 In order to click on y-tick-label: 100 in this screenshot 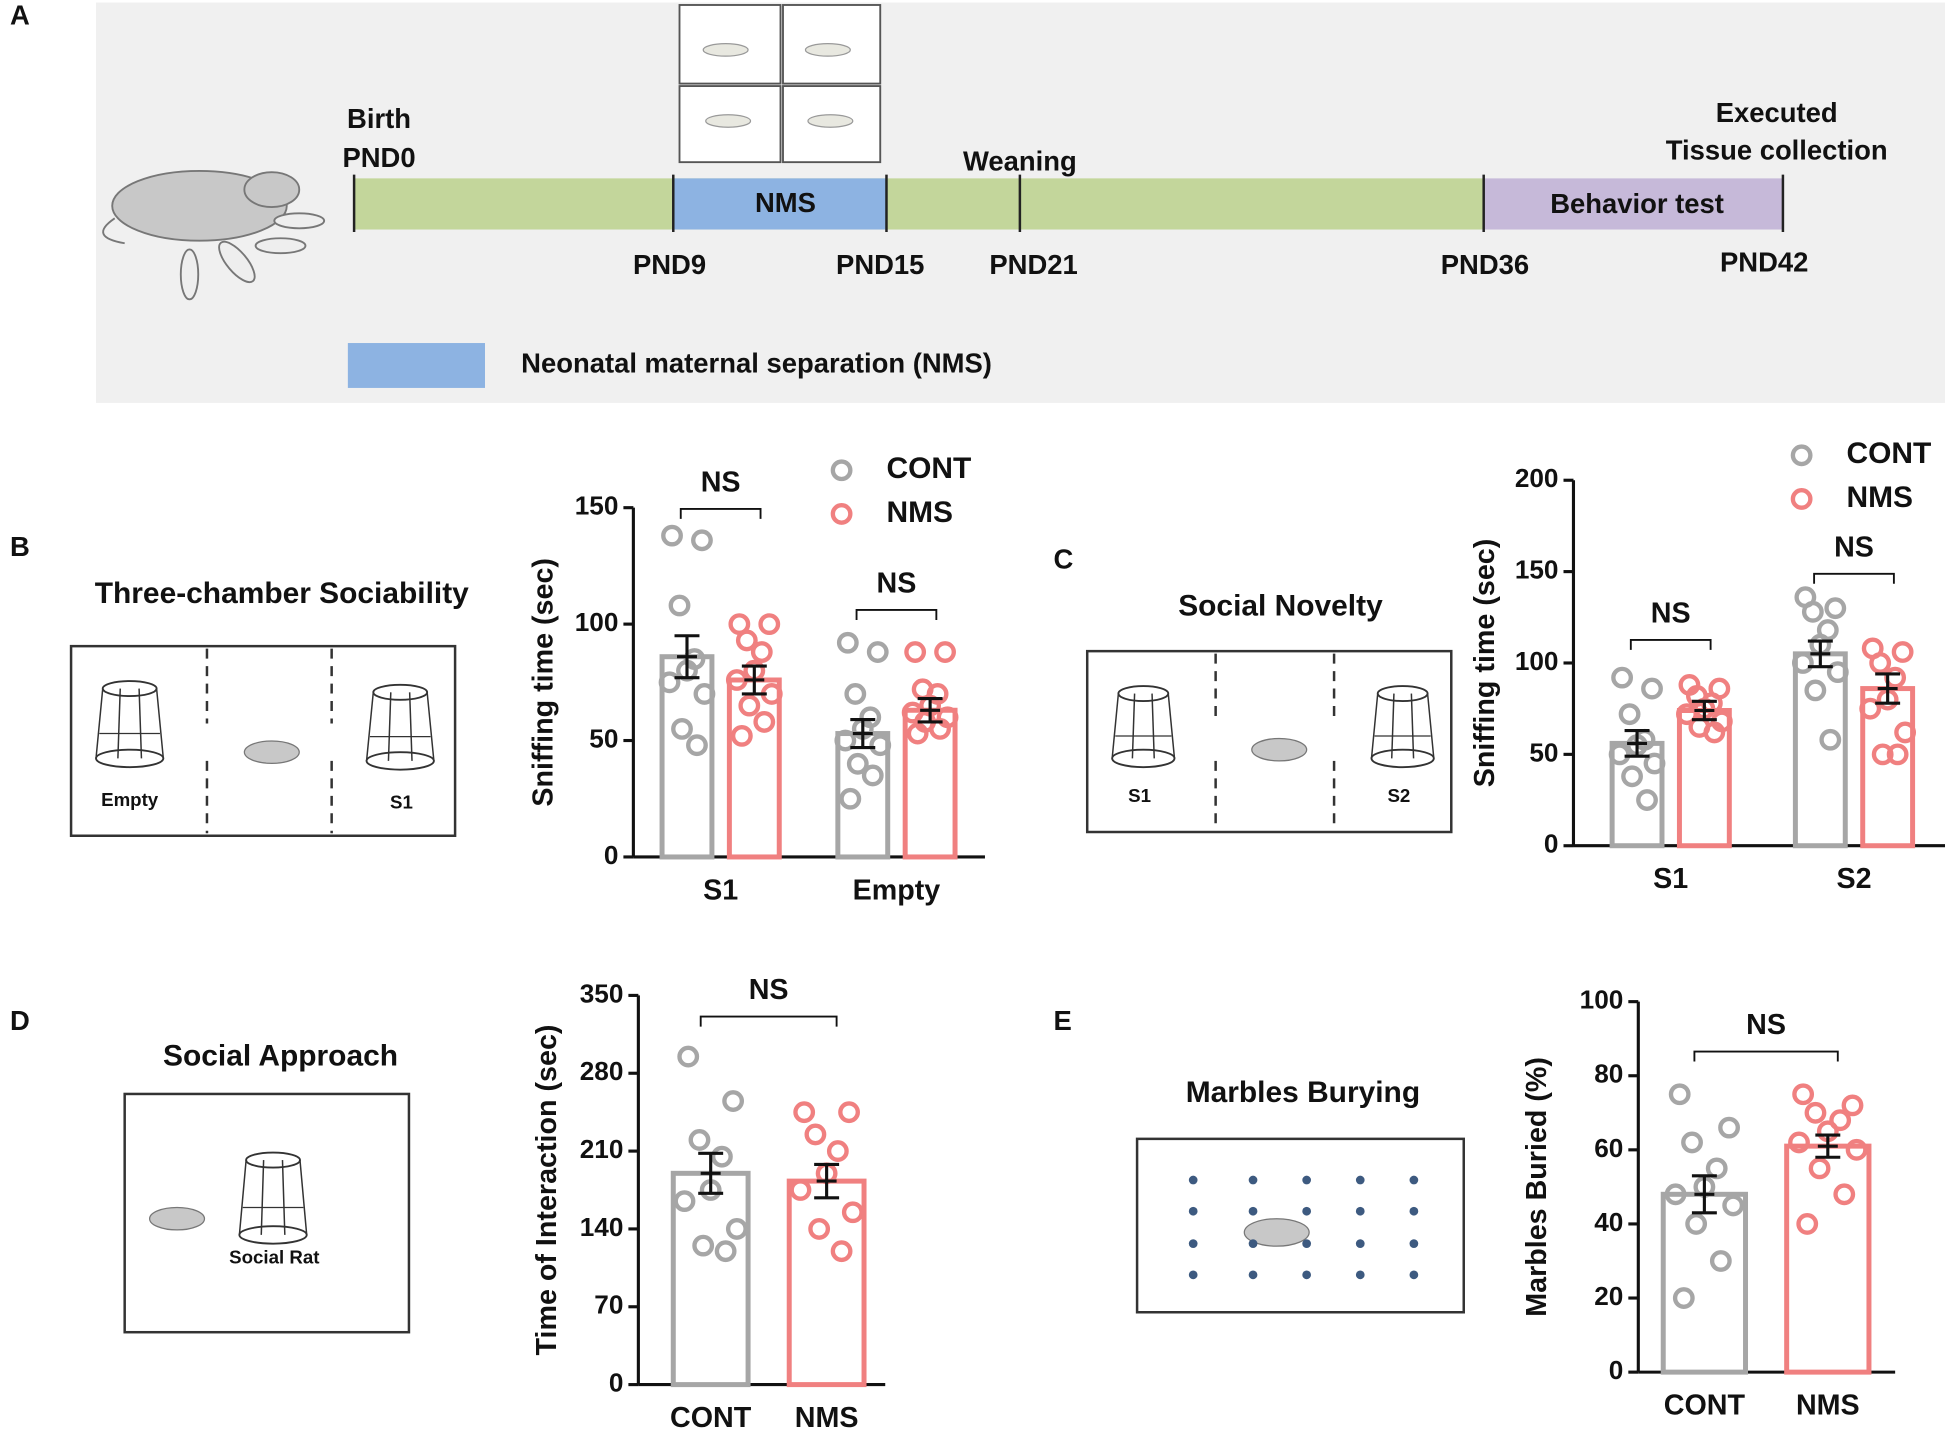, I will do `click(1602, 1000)`.